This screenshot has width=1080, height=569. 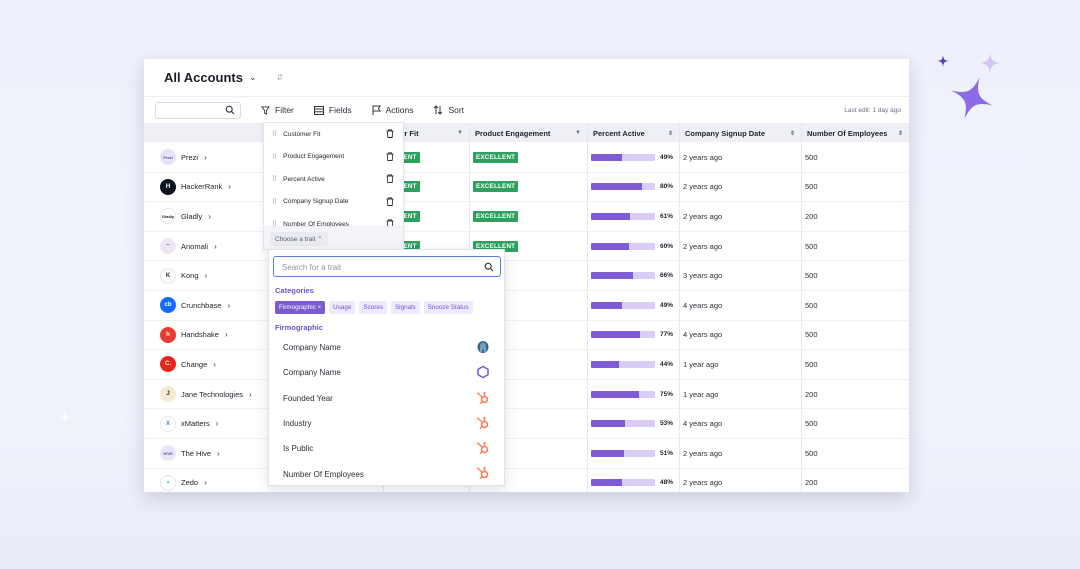 What do you see at coordinates (252, 77) in the screenshot?
I see `chevron-down-icon: ⌄` at bounding box center [252, 77].